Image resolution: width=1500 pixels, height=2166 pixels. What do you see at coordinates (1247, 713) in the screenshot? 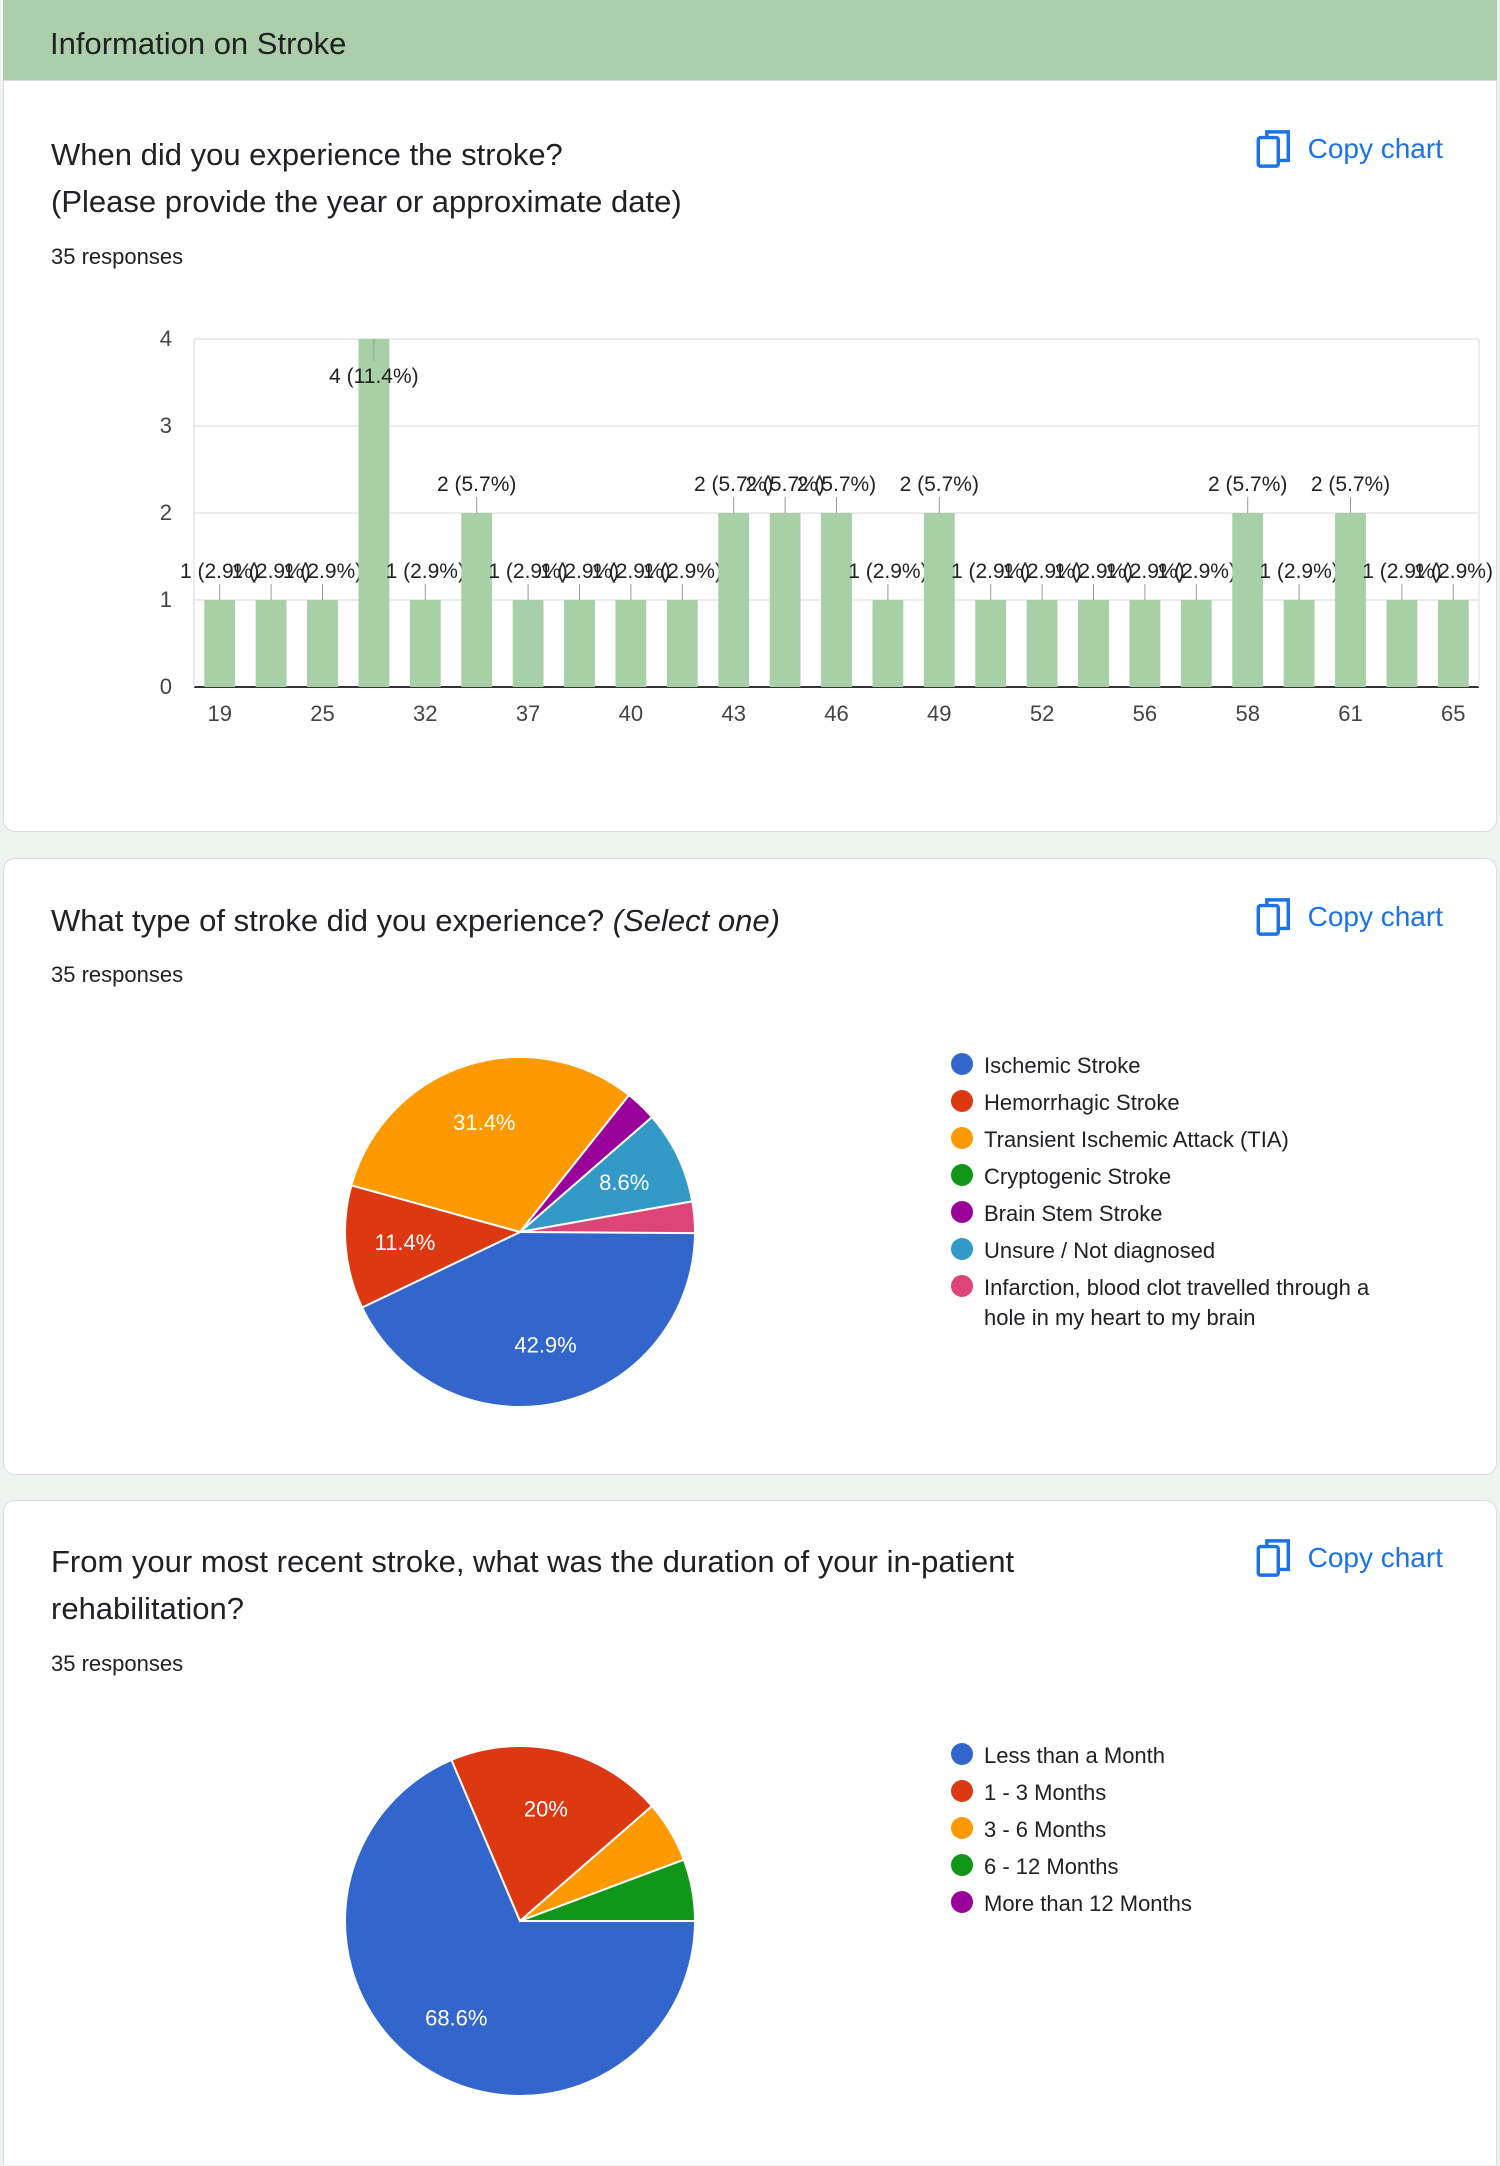
I see `x-tick-label: 58` at bounding box center [1247, 713].